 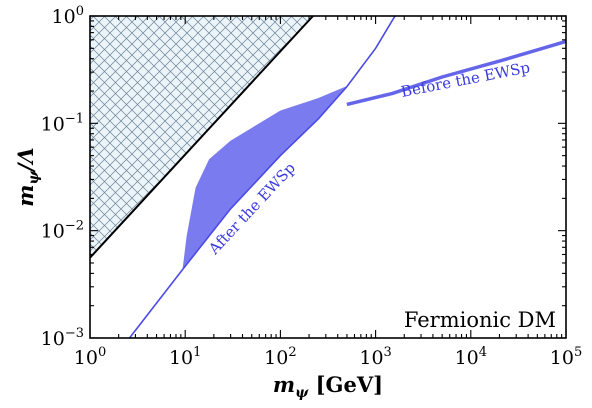 What do you see at coordinates (68, 16) in the screenshot?
I see `y-tick-label: 10⁰` at bounding box center [68, 16].